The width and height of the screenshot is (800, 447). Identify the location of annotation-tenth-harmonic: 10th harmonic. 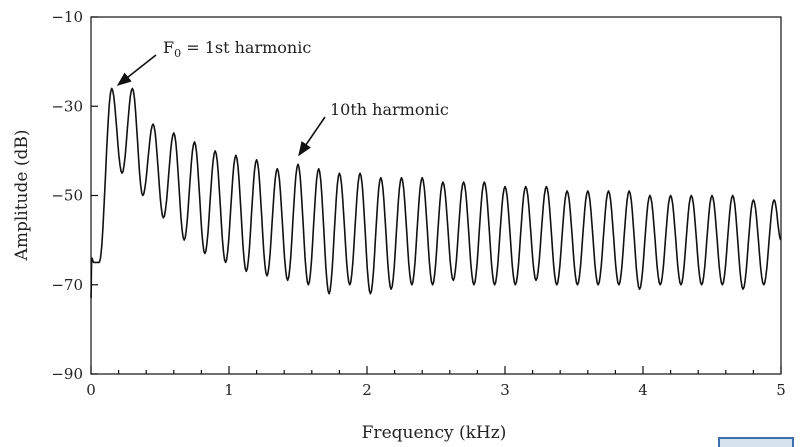
(373, 128).